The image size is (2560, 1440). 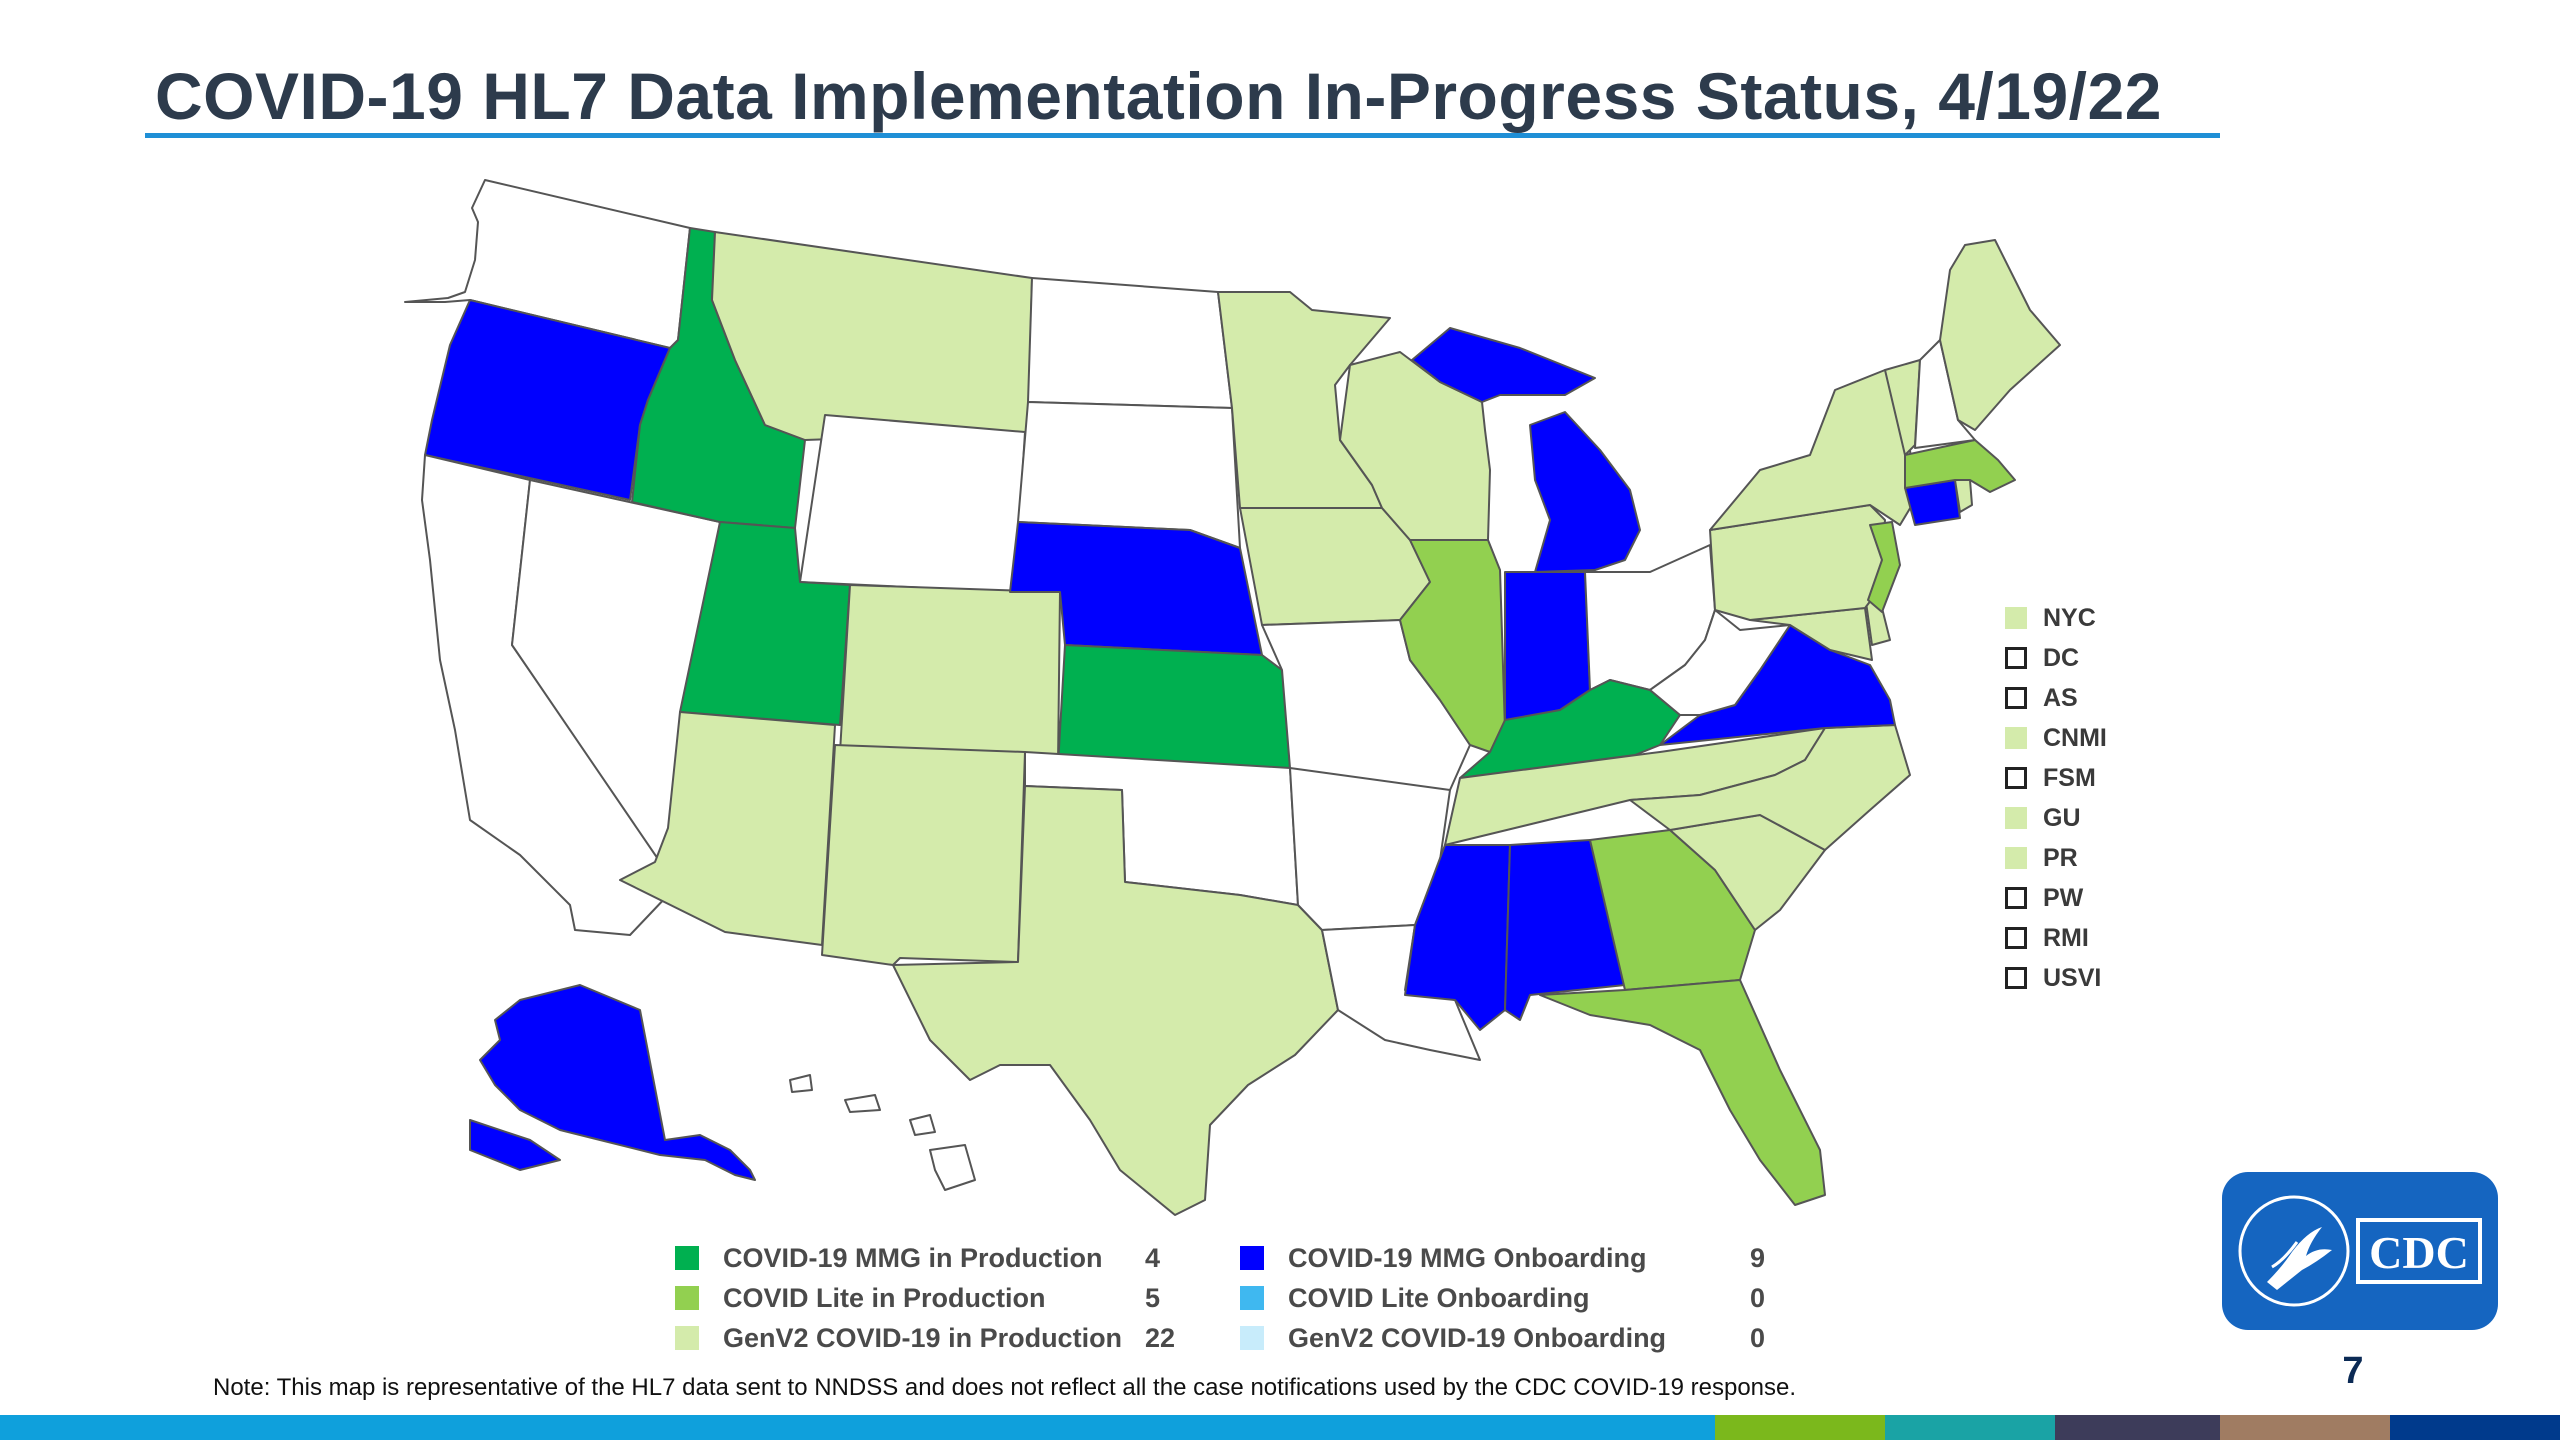 I want to click on state-MT, so click(x=872, y=336).